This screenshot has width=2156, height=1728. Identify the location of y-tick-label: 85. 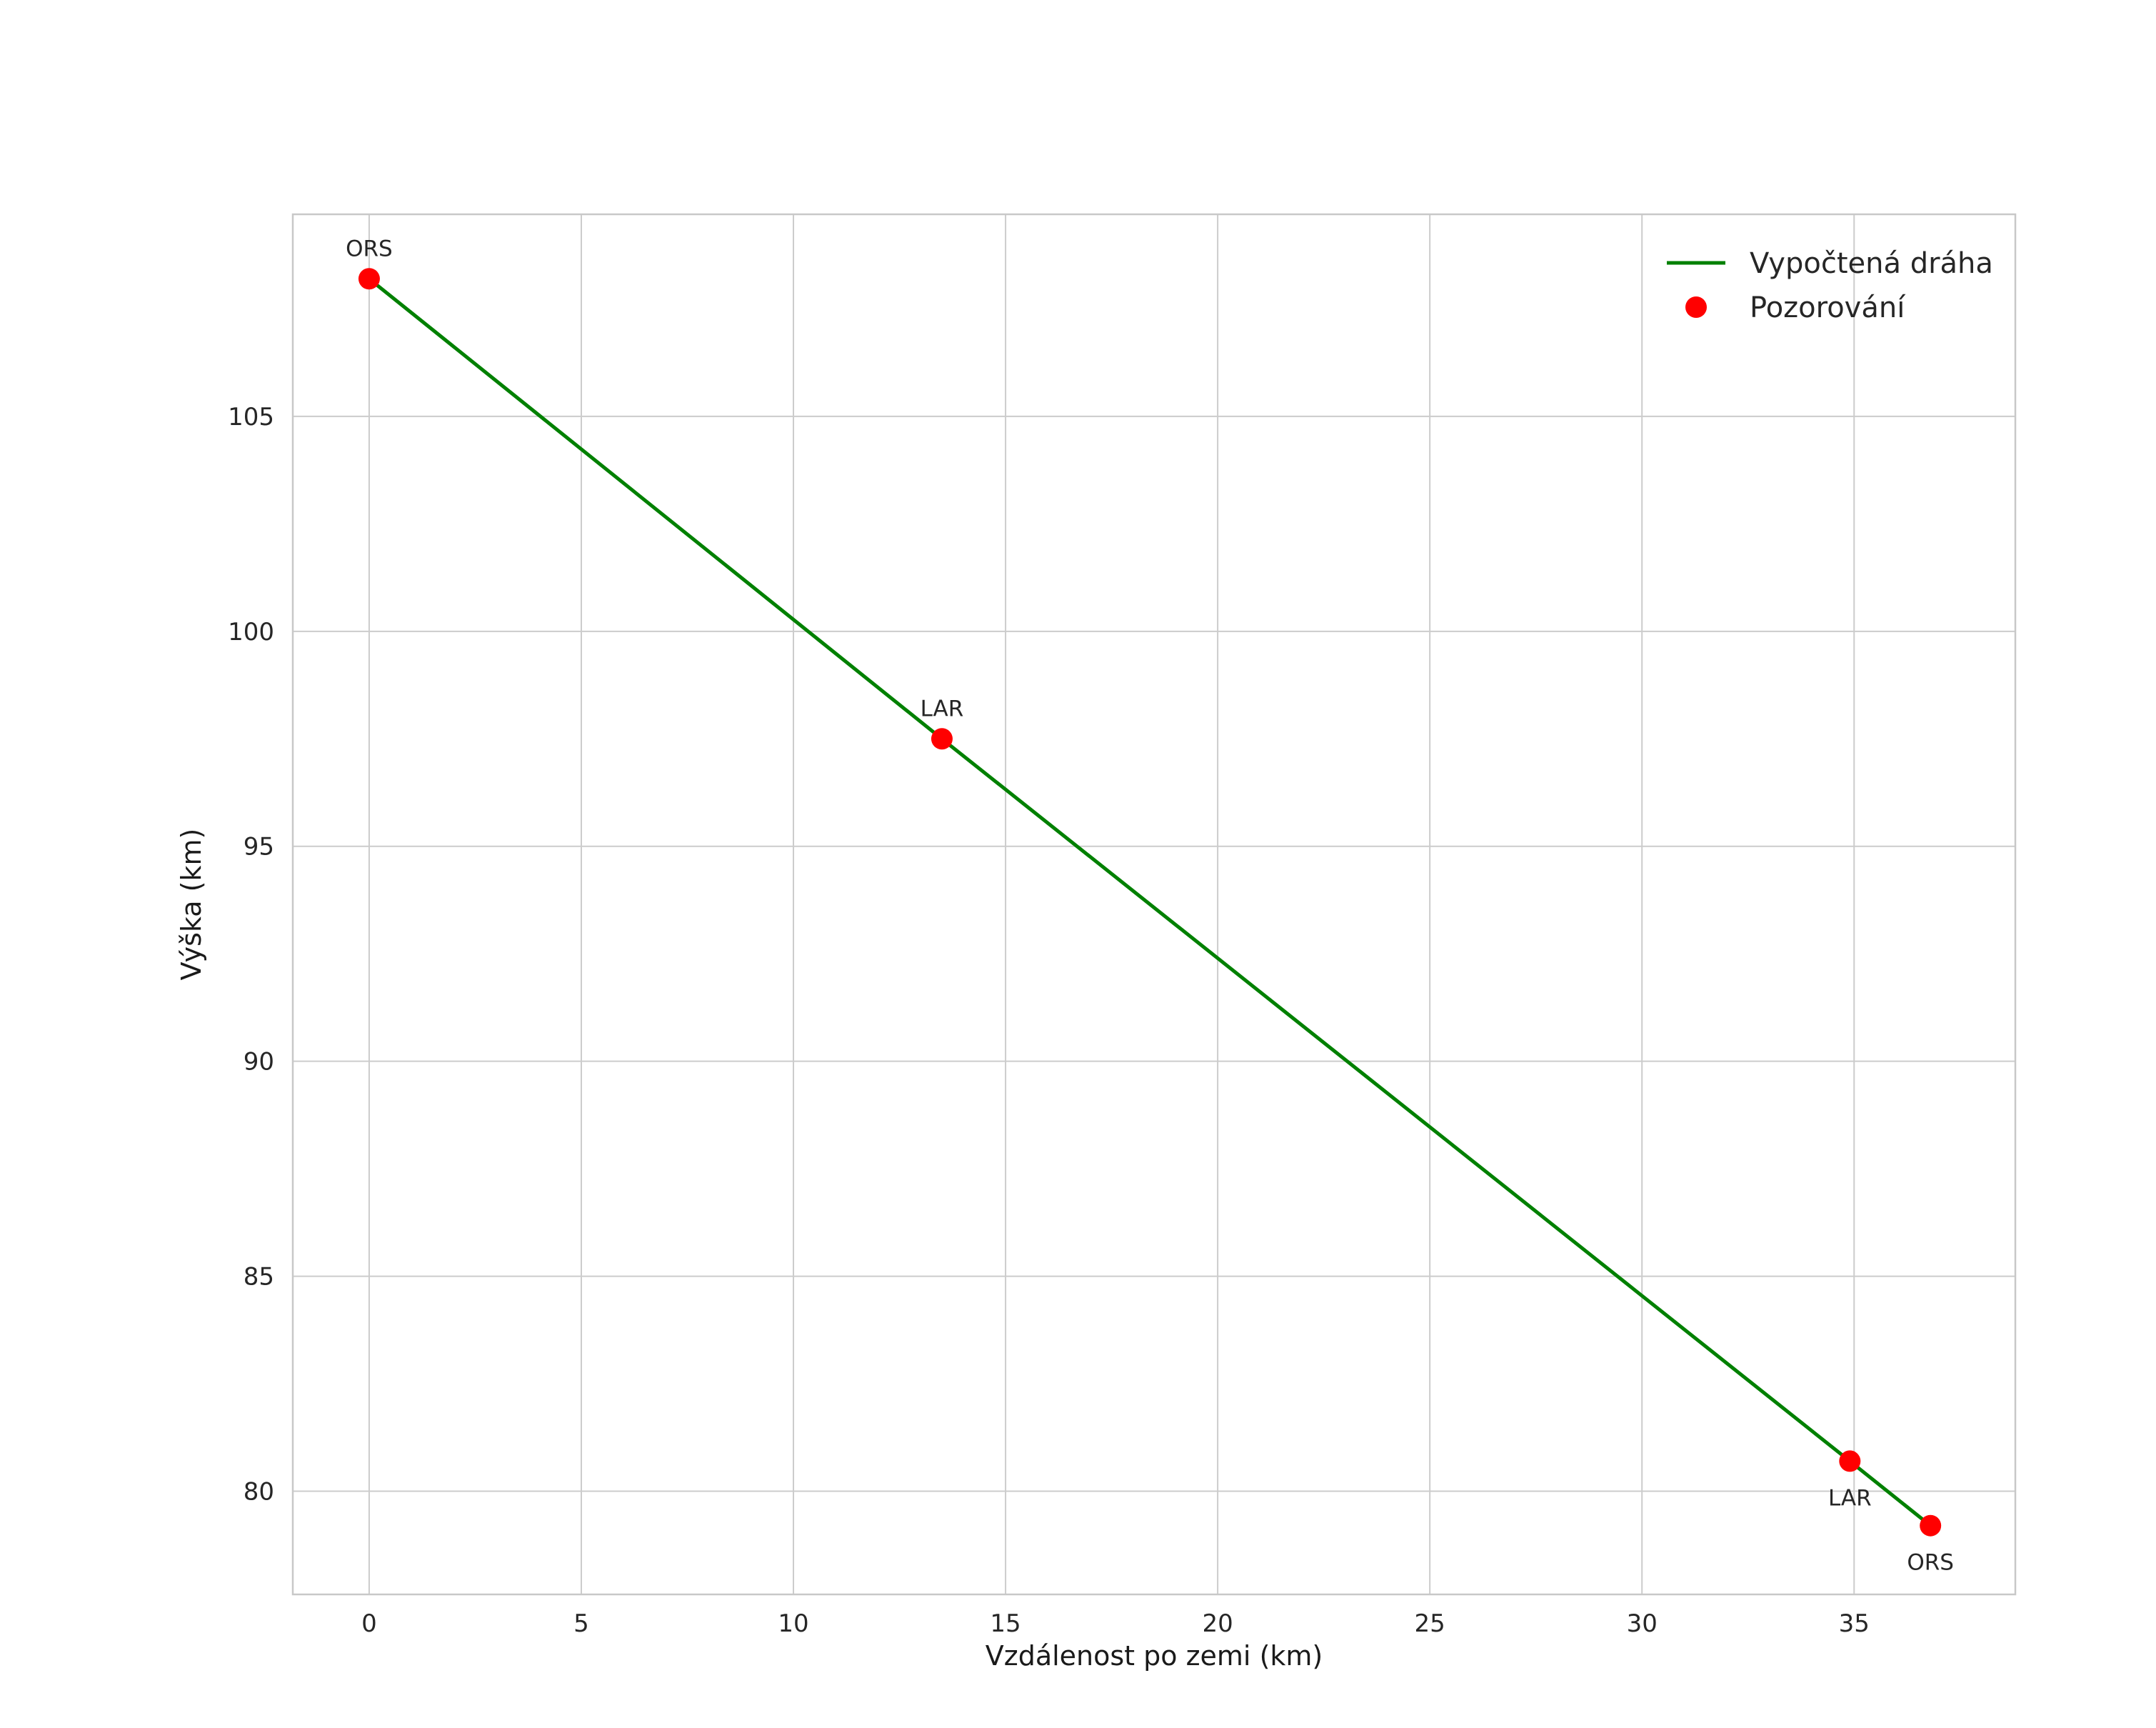
(259, 1277).